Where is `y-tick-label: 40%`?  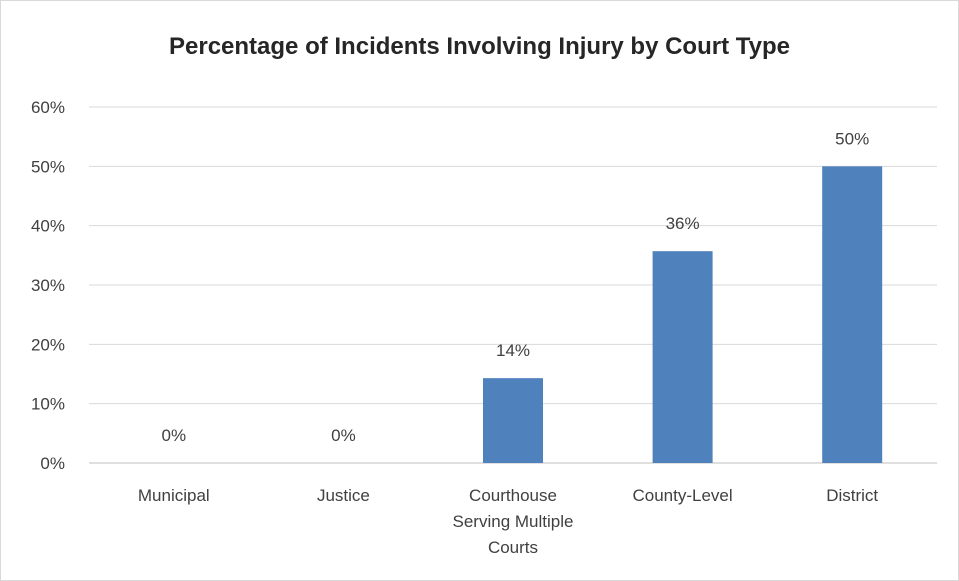
y-tick-label: 40% is located at coordinates (48, 226).